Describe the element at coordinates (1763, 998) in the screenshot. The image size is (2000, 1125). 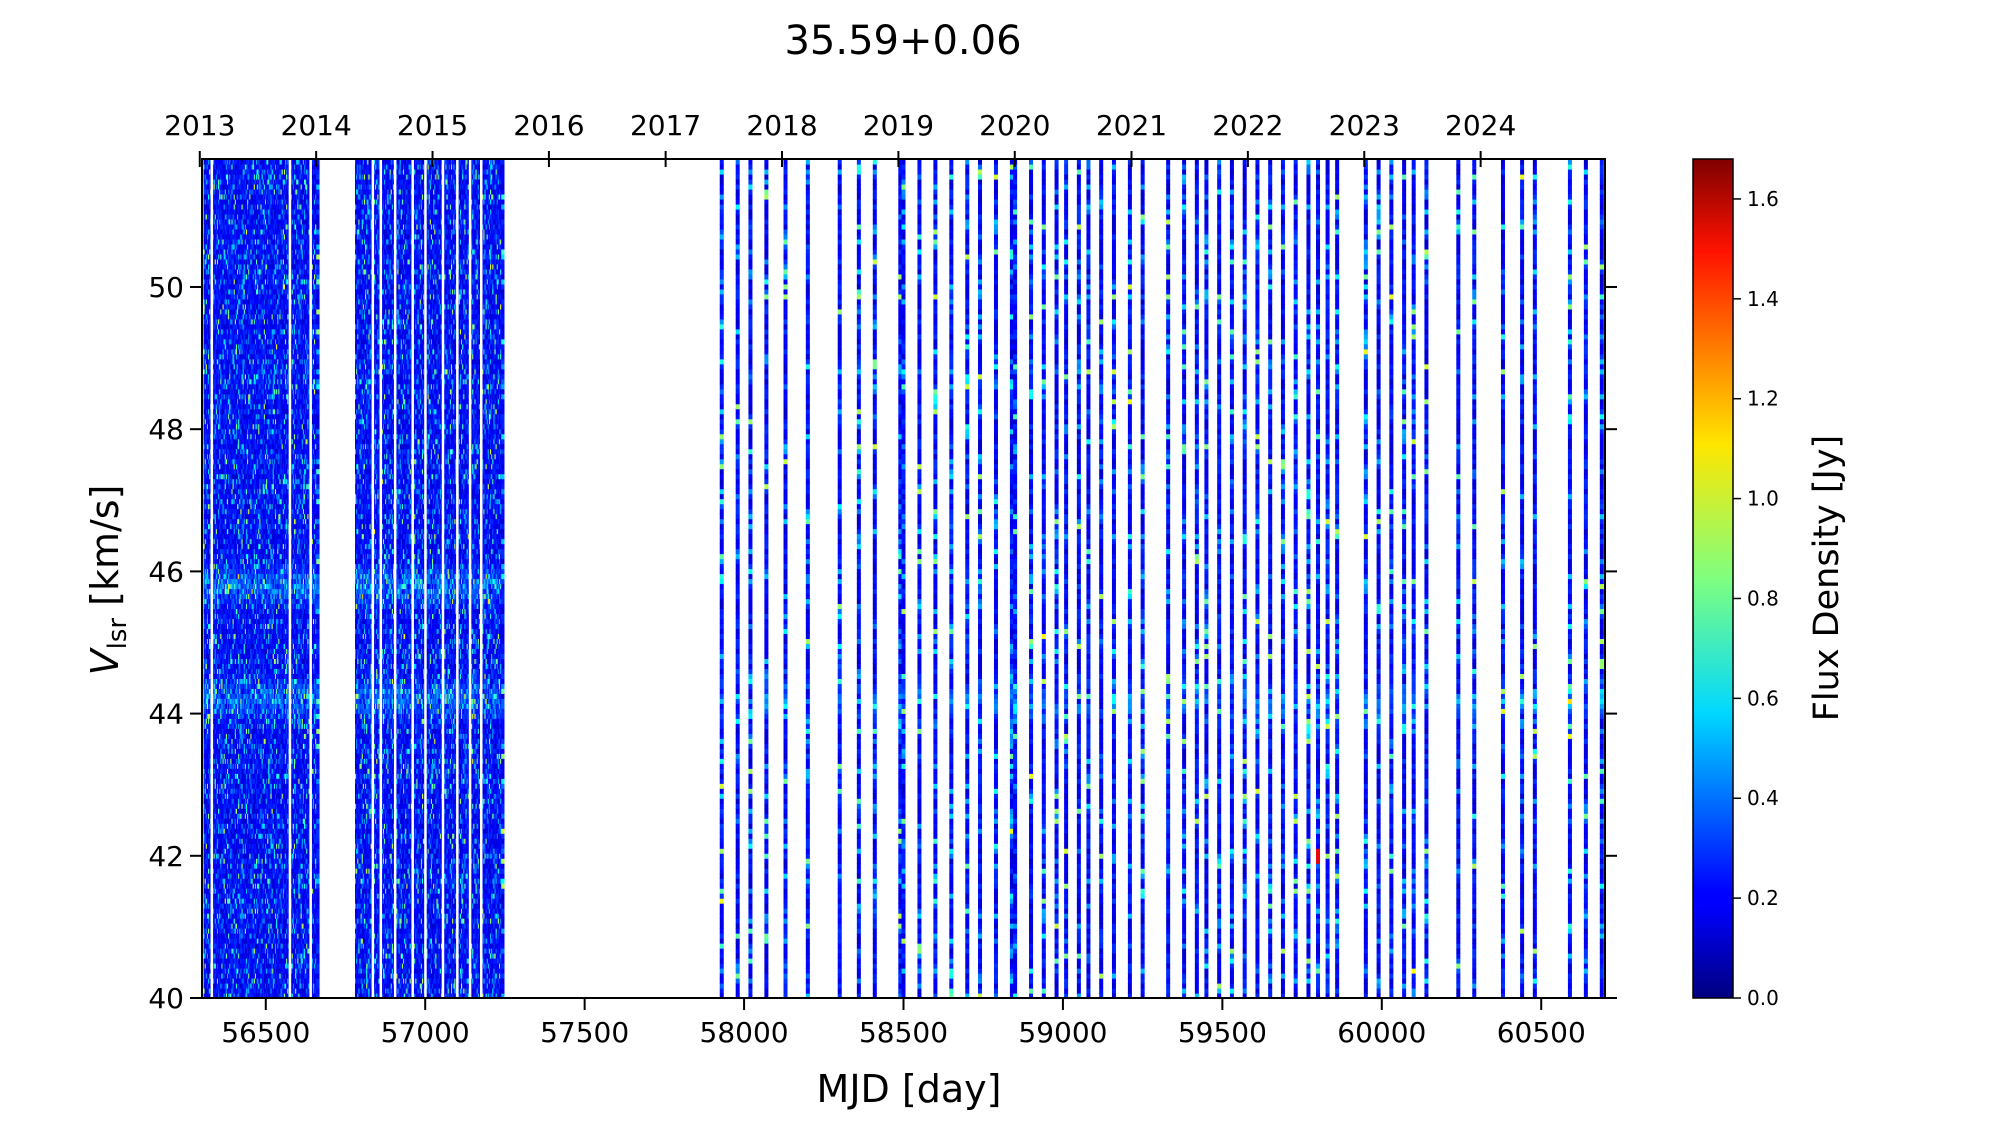
I see `colorbar-tick-label: 0.0` at that location.